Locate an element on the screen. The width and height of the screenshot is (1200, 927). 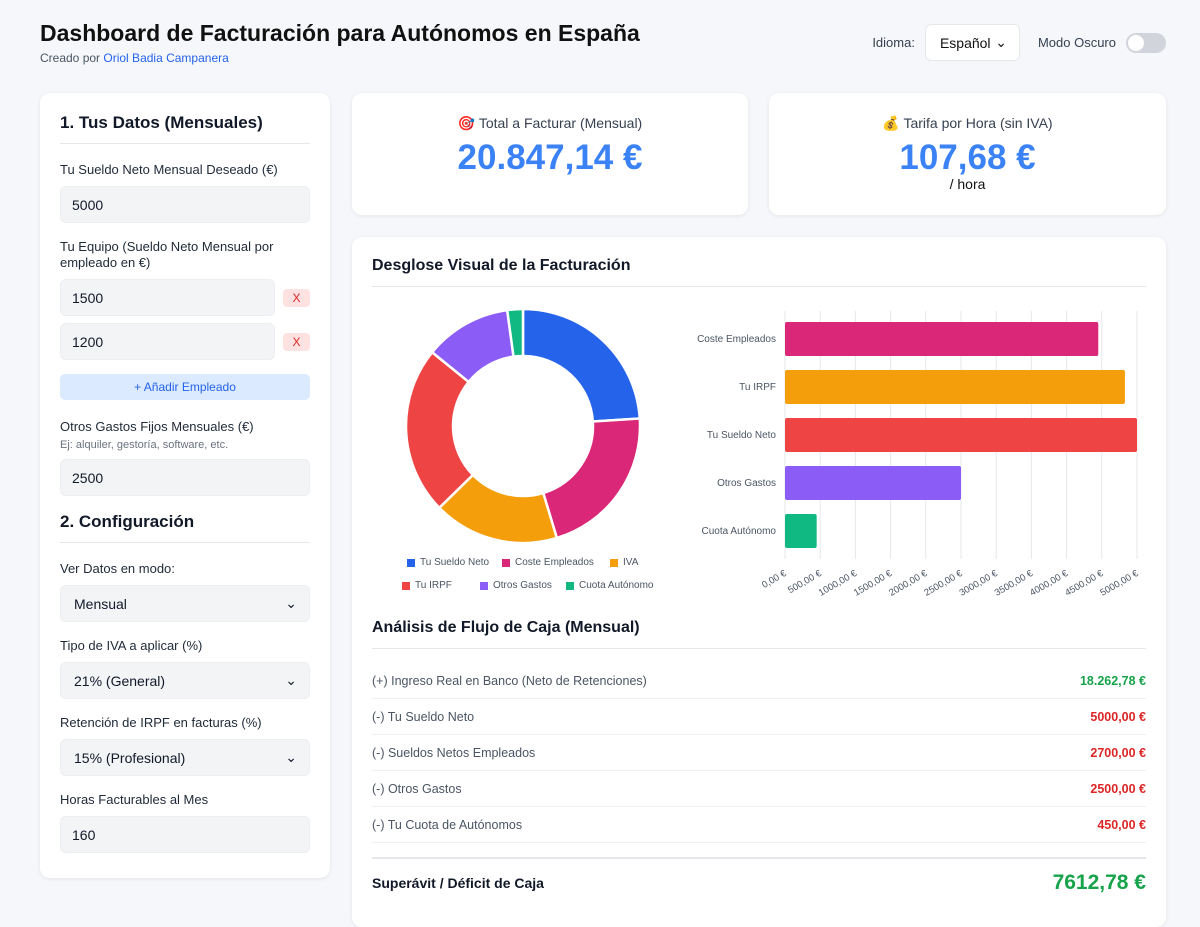
target-icon: 🎯 is located at coordinates (466, 123).